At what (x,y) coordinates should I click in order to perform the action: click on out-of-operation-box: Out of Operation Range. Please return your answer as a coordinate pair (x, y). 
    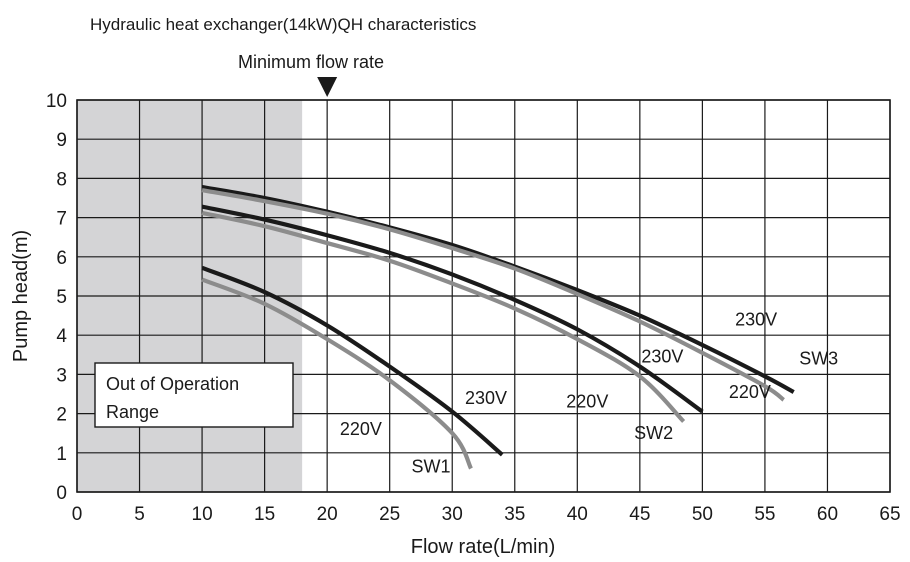
    Looking at the image, I should click on (194, 395).